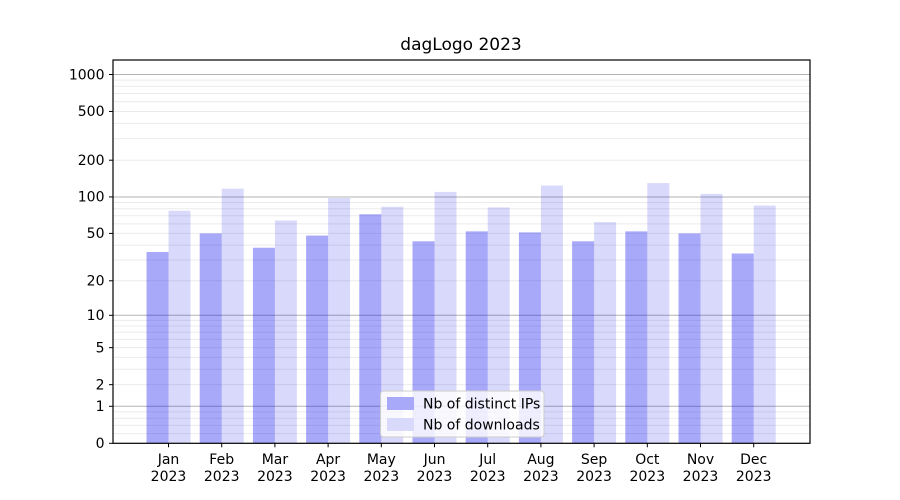 The image size is (900, 500). What do you see at coordinates (689, 338) in the screenshot?
I see `bar-distinct-ips-nov` at bounding box center [689, 338].